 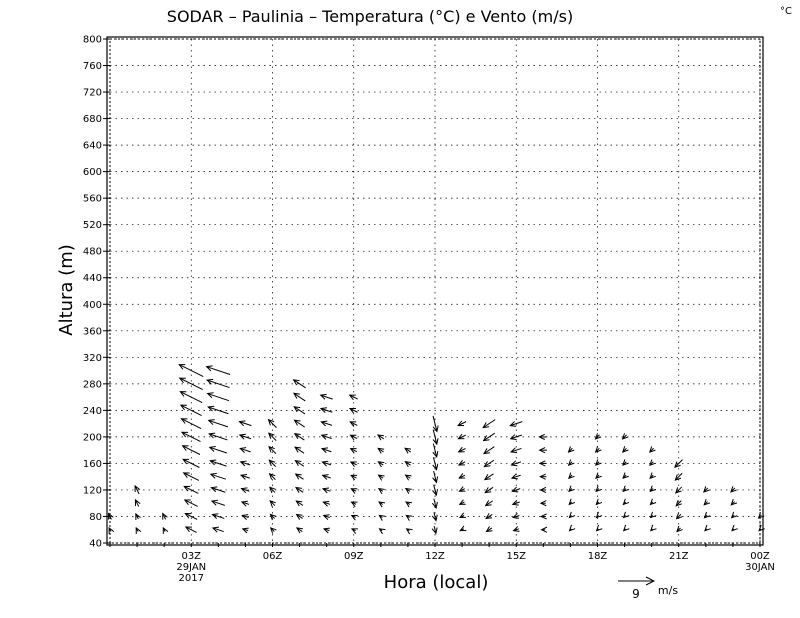 I want to click on y-tick-label: 480, so click(x=92, y=252).